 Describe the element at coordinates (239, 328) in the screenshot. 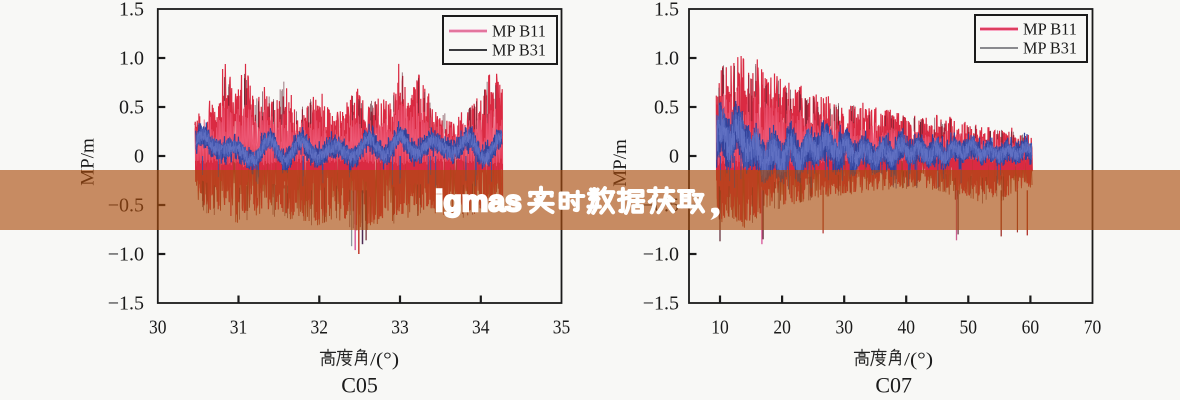

I see `svg-text: 31` at that location.